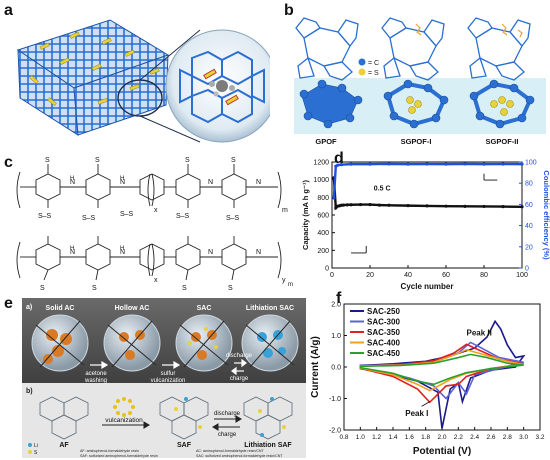 The height and width of the screenshot is (460, 550). What do you see at coordinates (164, 420) in the screenshot?
I see `scheme-lower-area` at bounding box center [164, 420].